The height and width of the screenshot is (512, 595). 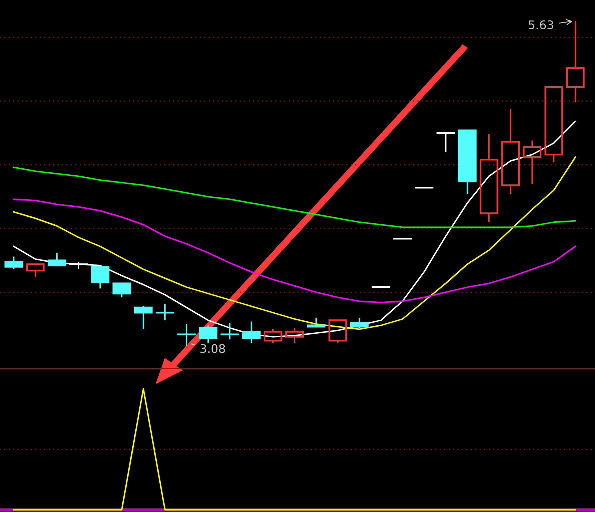 What do you see at coordinates (213, 349) in the screenshot?
I see `annotation: 3.08` at bounding box center [213, 349].